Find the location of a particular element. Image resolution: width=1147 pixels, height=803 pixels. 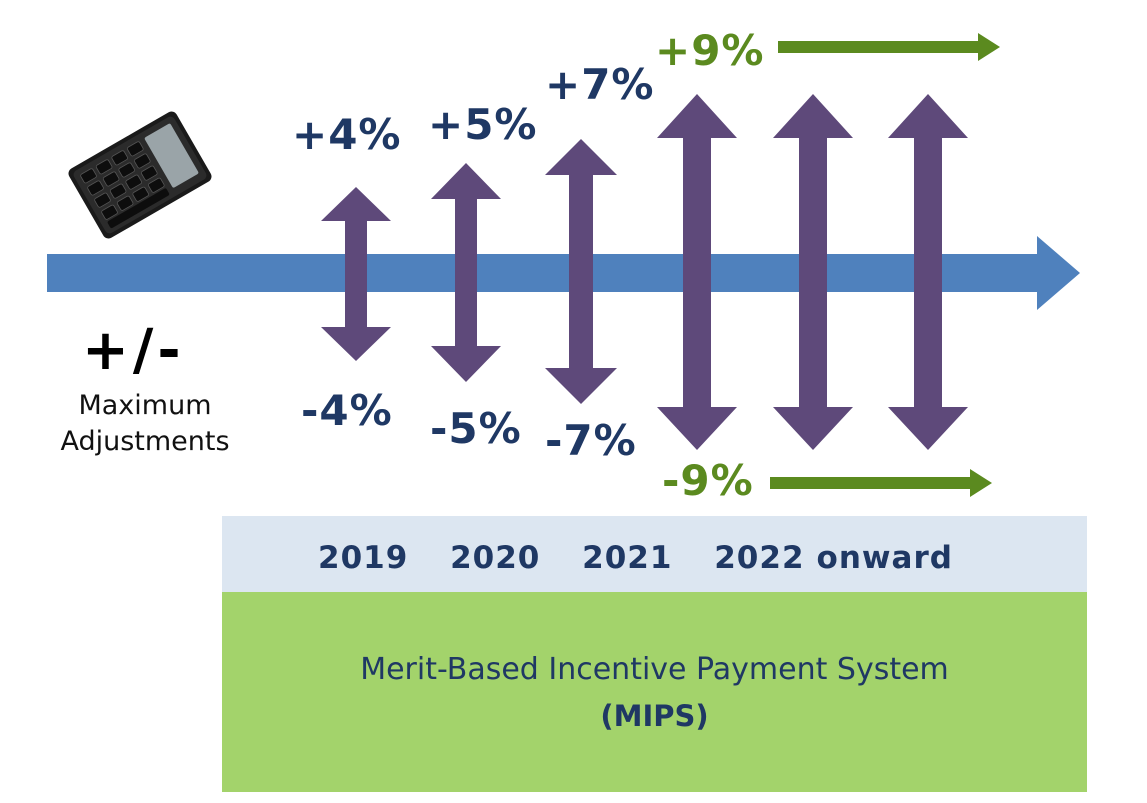

year-2020: 2020 is located at coordinates (495, 558).